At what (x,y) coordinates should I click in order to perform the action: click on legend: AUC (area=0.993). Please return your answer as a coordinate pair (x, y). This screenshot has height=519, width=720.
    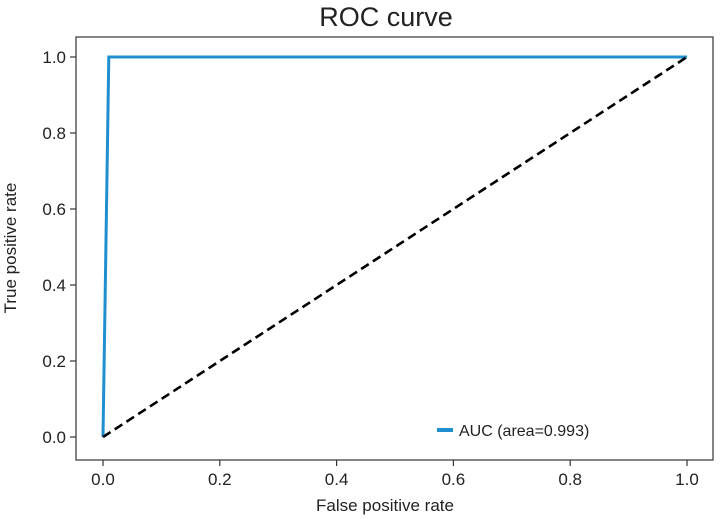
    Looking at the image, I should click on (513, 431).